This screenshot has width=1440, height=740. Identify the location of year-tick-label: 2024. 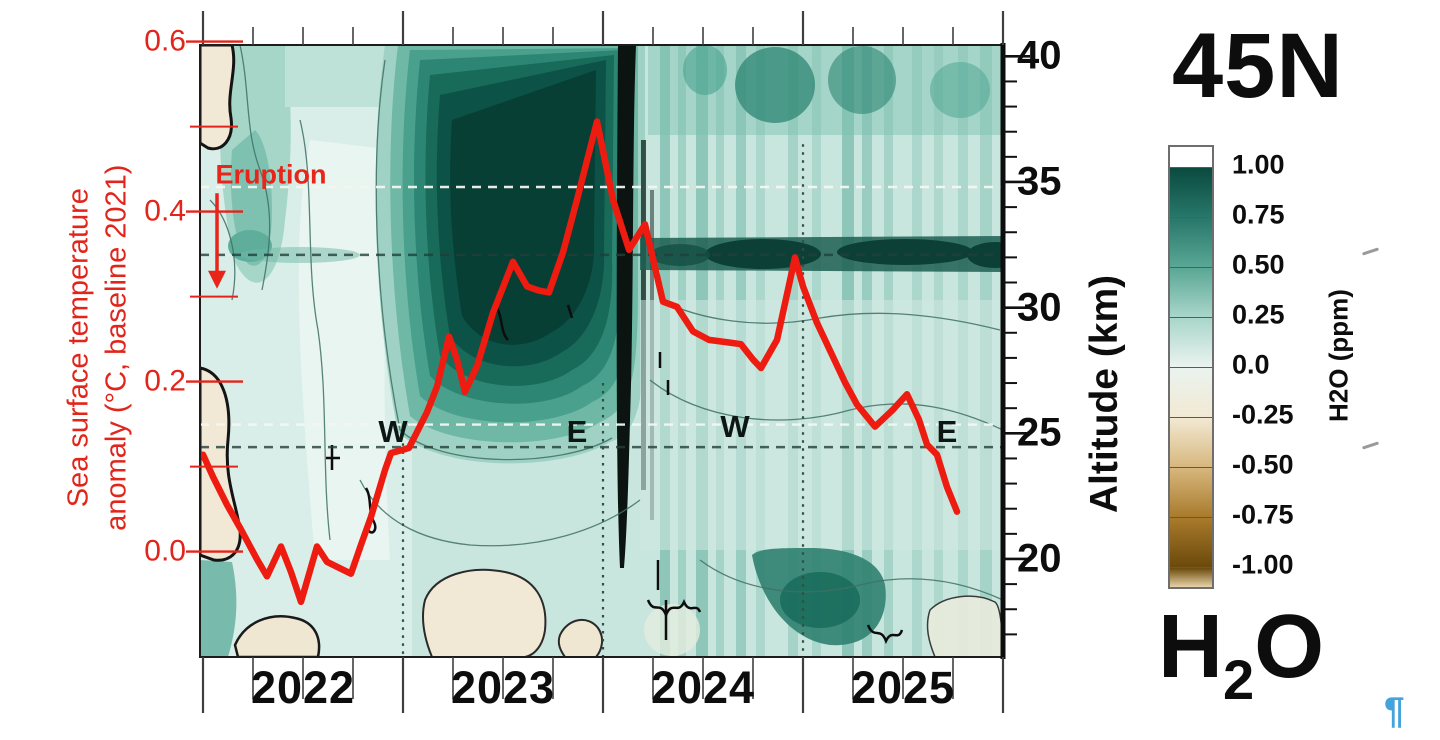
(703, 687).